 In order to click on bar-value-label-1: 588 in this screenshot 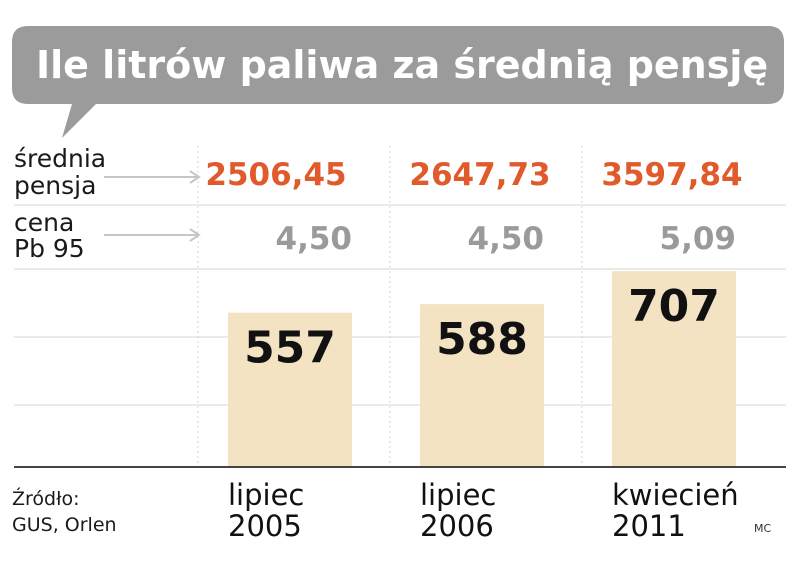, I will do `click(482, 339)`.